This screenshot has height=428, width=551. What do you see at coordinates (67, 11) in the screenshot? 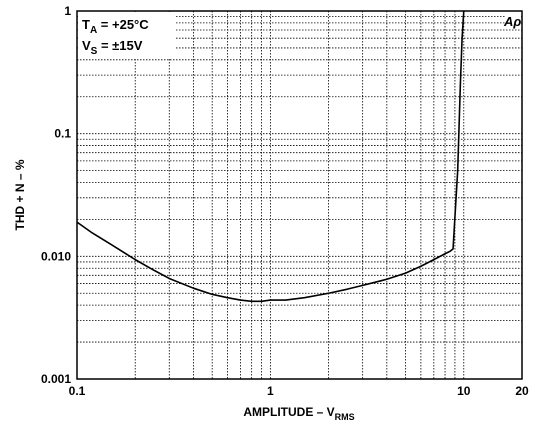
I see `y-tick-label: 1` at bounding box center [67, 11].